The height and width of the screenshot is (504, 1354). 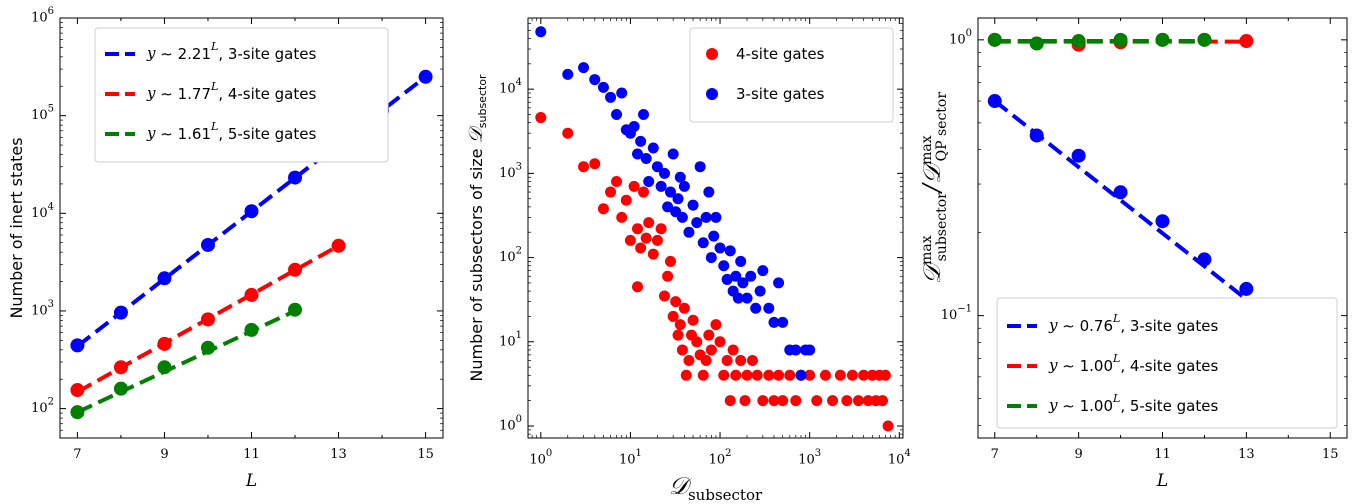 I want to click on tick-label: 10⁴, so click(x=510, y=87).